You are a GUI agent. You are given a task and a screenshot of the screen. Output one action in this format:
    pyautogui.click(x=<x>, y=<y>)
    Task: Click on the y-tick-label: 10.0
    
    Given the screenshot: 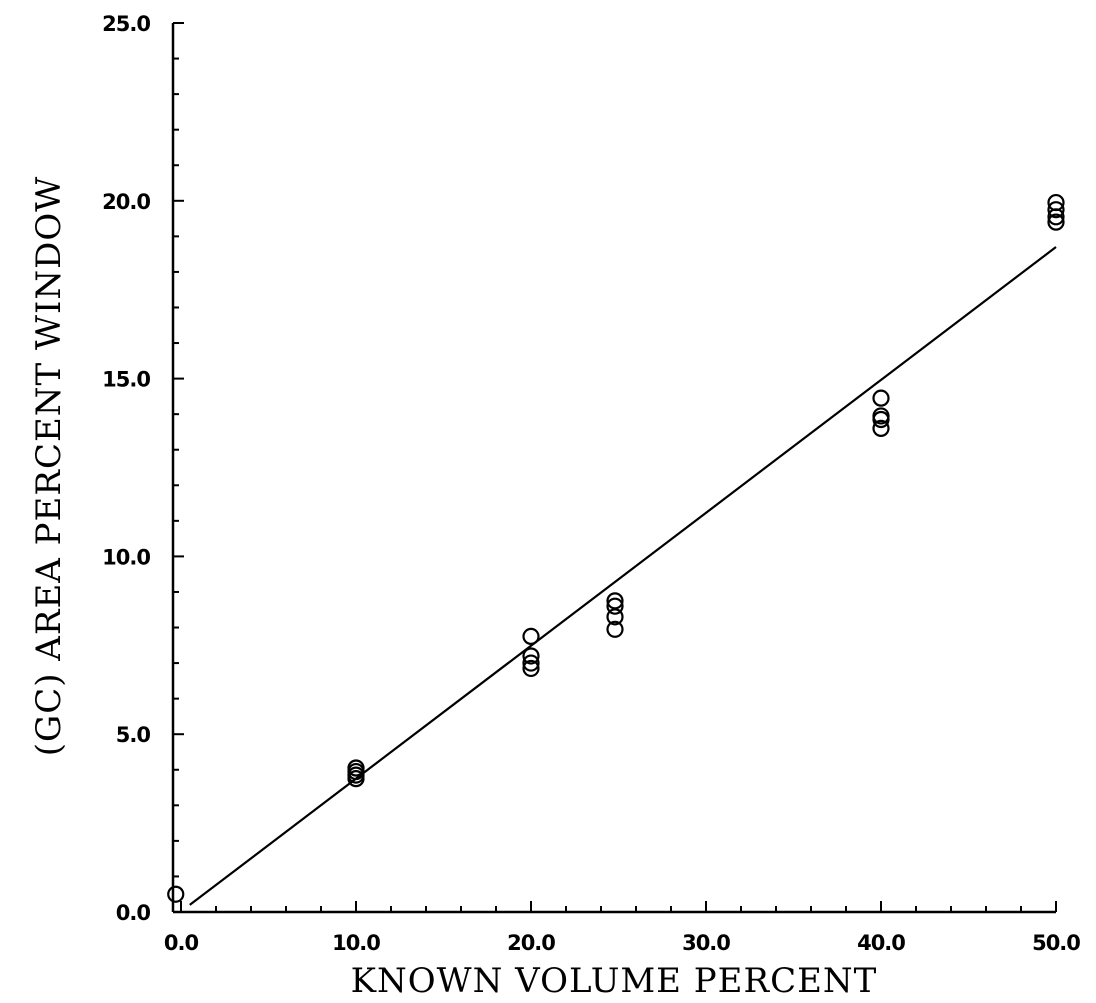 What is the action you would take?
    pyautogui.click(x=126, y=557)
    